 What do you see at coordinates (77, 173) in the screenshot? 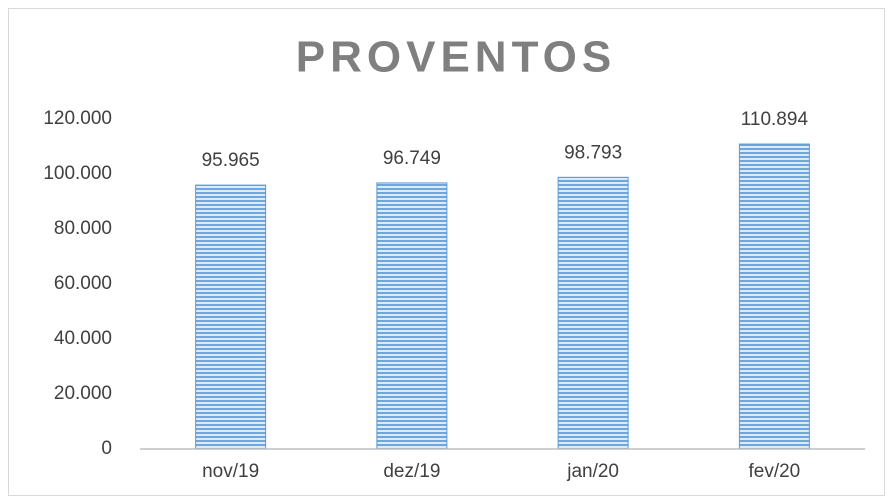
I see `y-tick-label: 100.000` at bounding box center [77, 173].